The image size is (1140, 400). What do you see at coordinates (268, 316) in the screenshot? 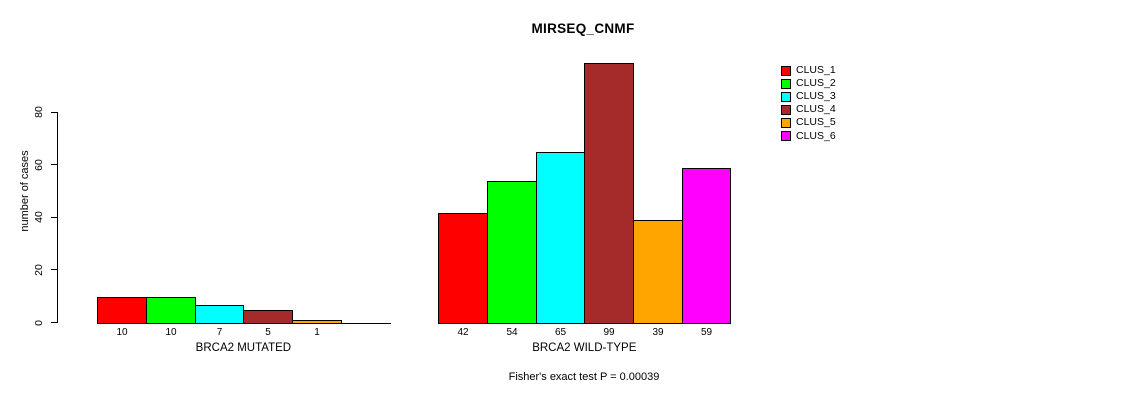
I see `bar-clus-4-brca2-mutated` at bounding box center [268, 316].